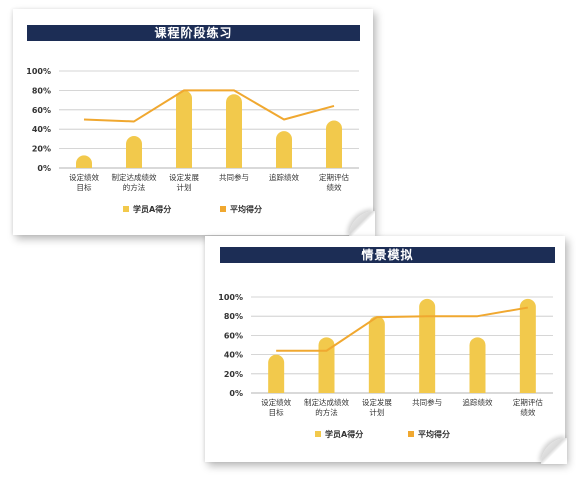  Describe the element at coordinates (193, 33) in the screenshot. I see `chart-title: 课程阶段练习` at that location.